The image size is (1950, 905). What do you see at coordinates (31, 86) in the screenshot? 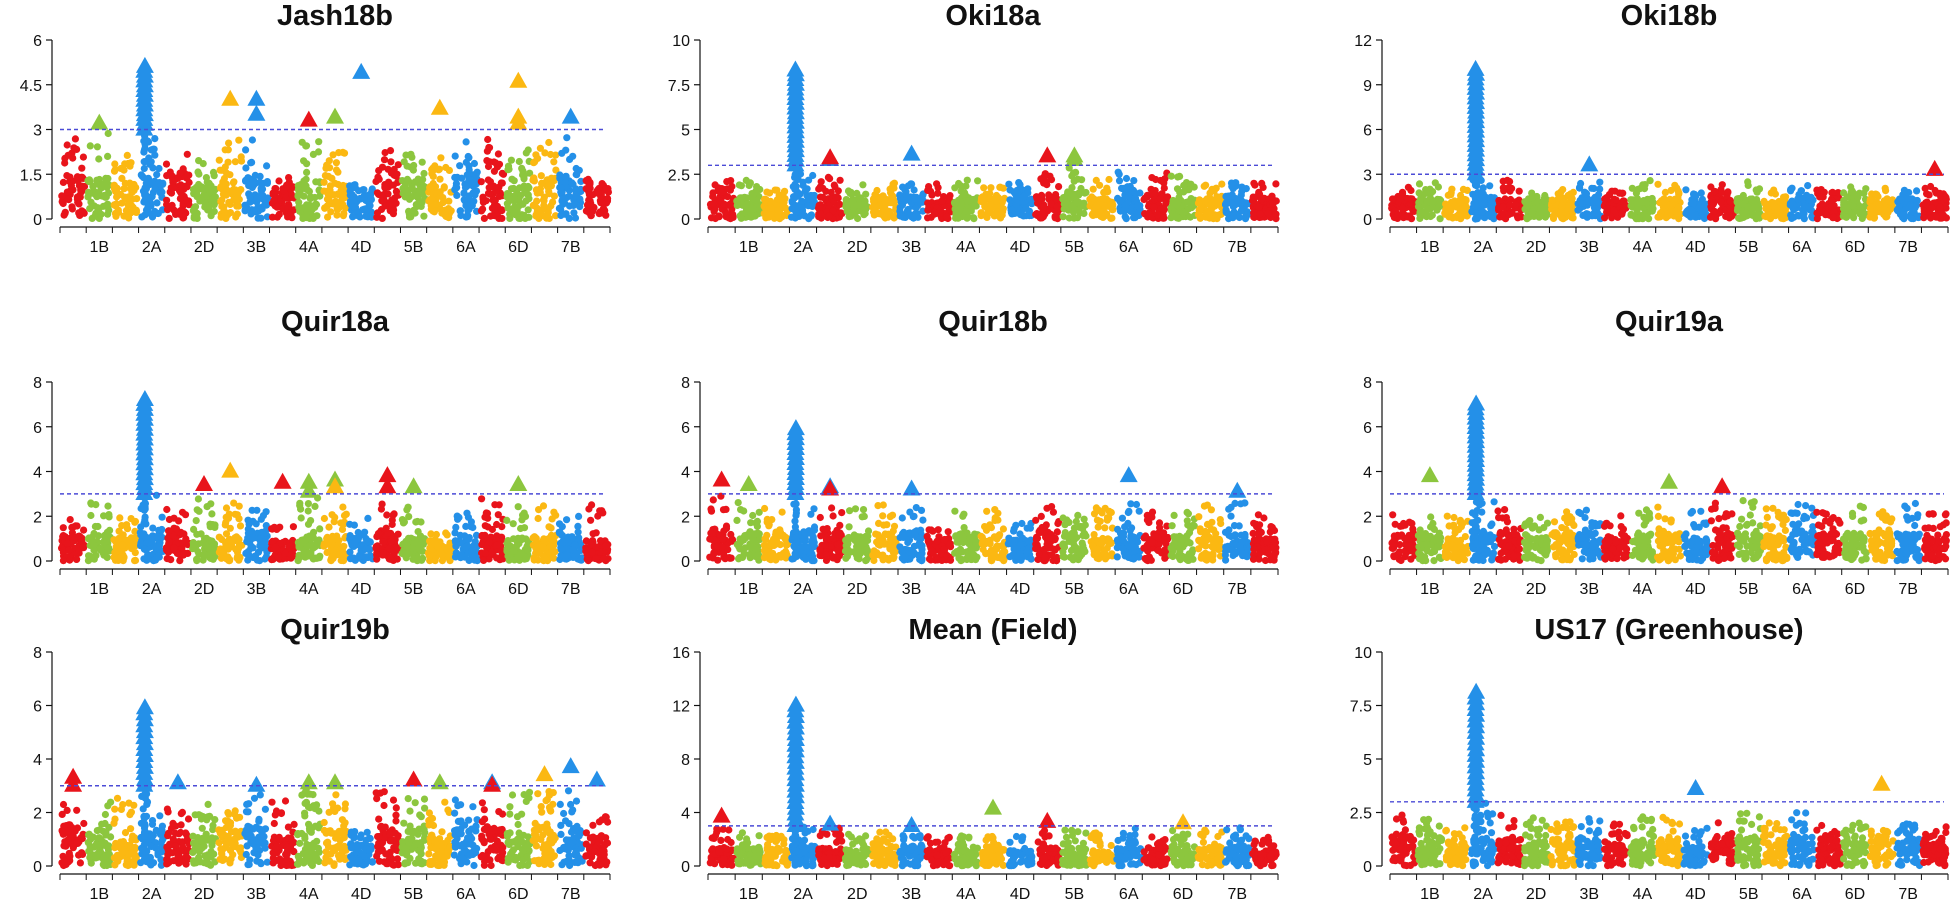
I see `y-tick-label: 4.5` at bounding box center [31, 86].